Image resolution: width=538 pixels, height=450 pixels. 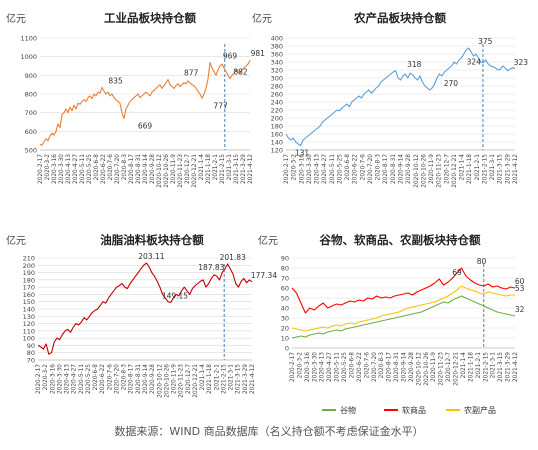 I want to click on y-tick-label: 160, so click(x=277, y=135).